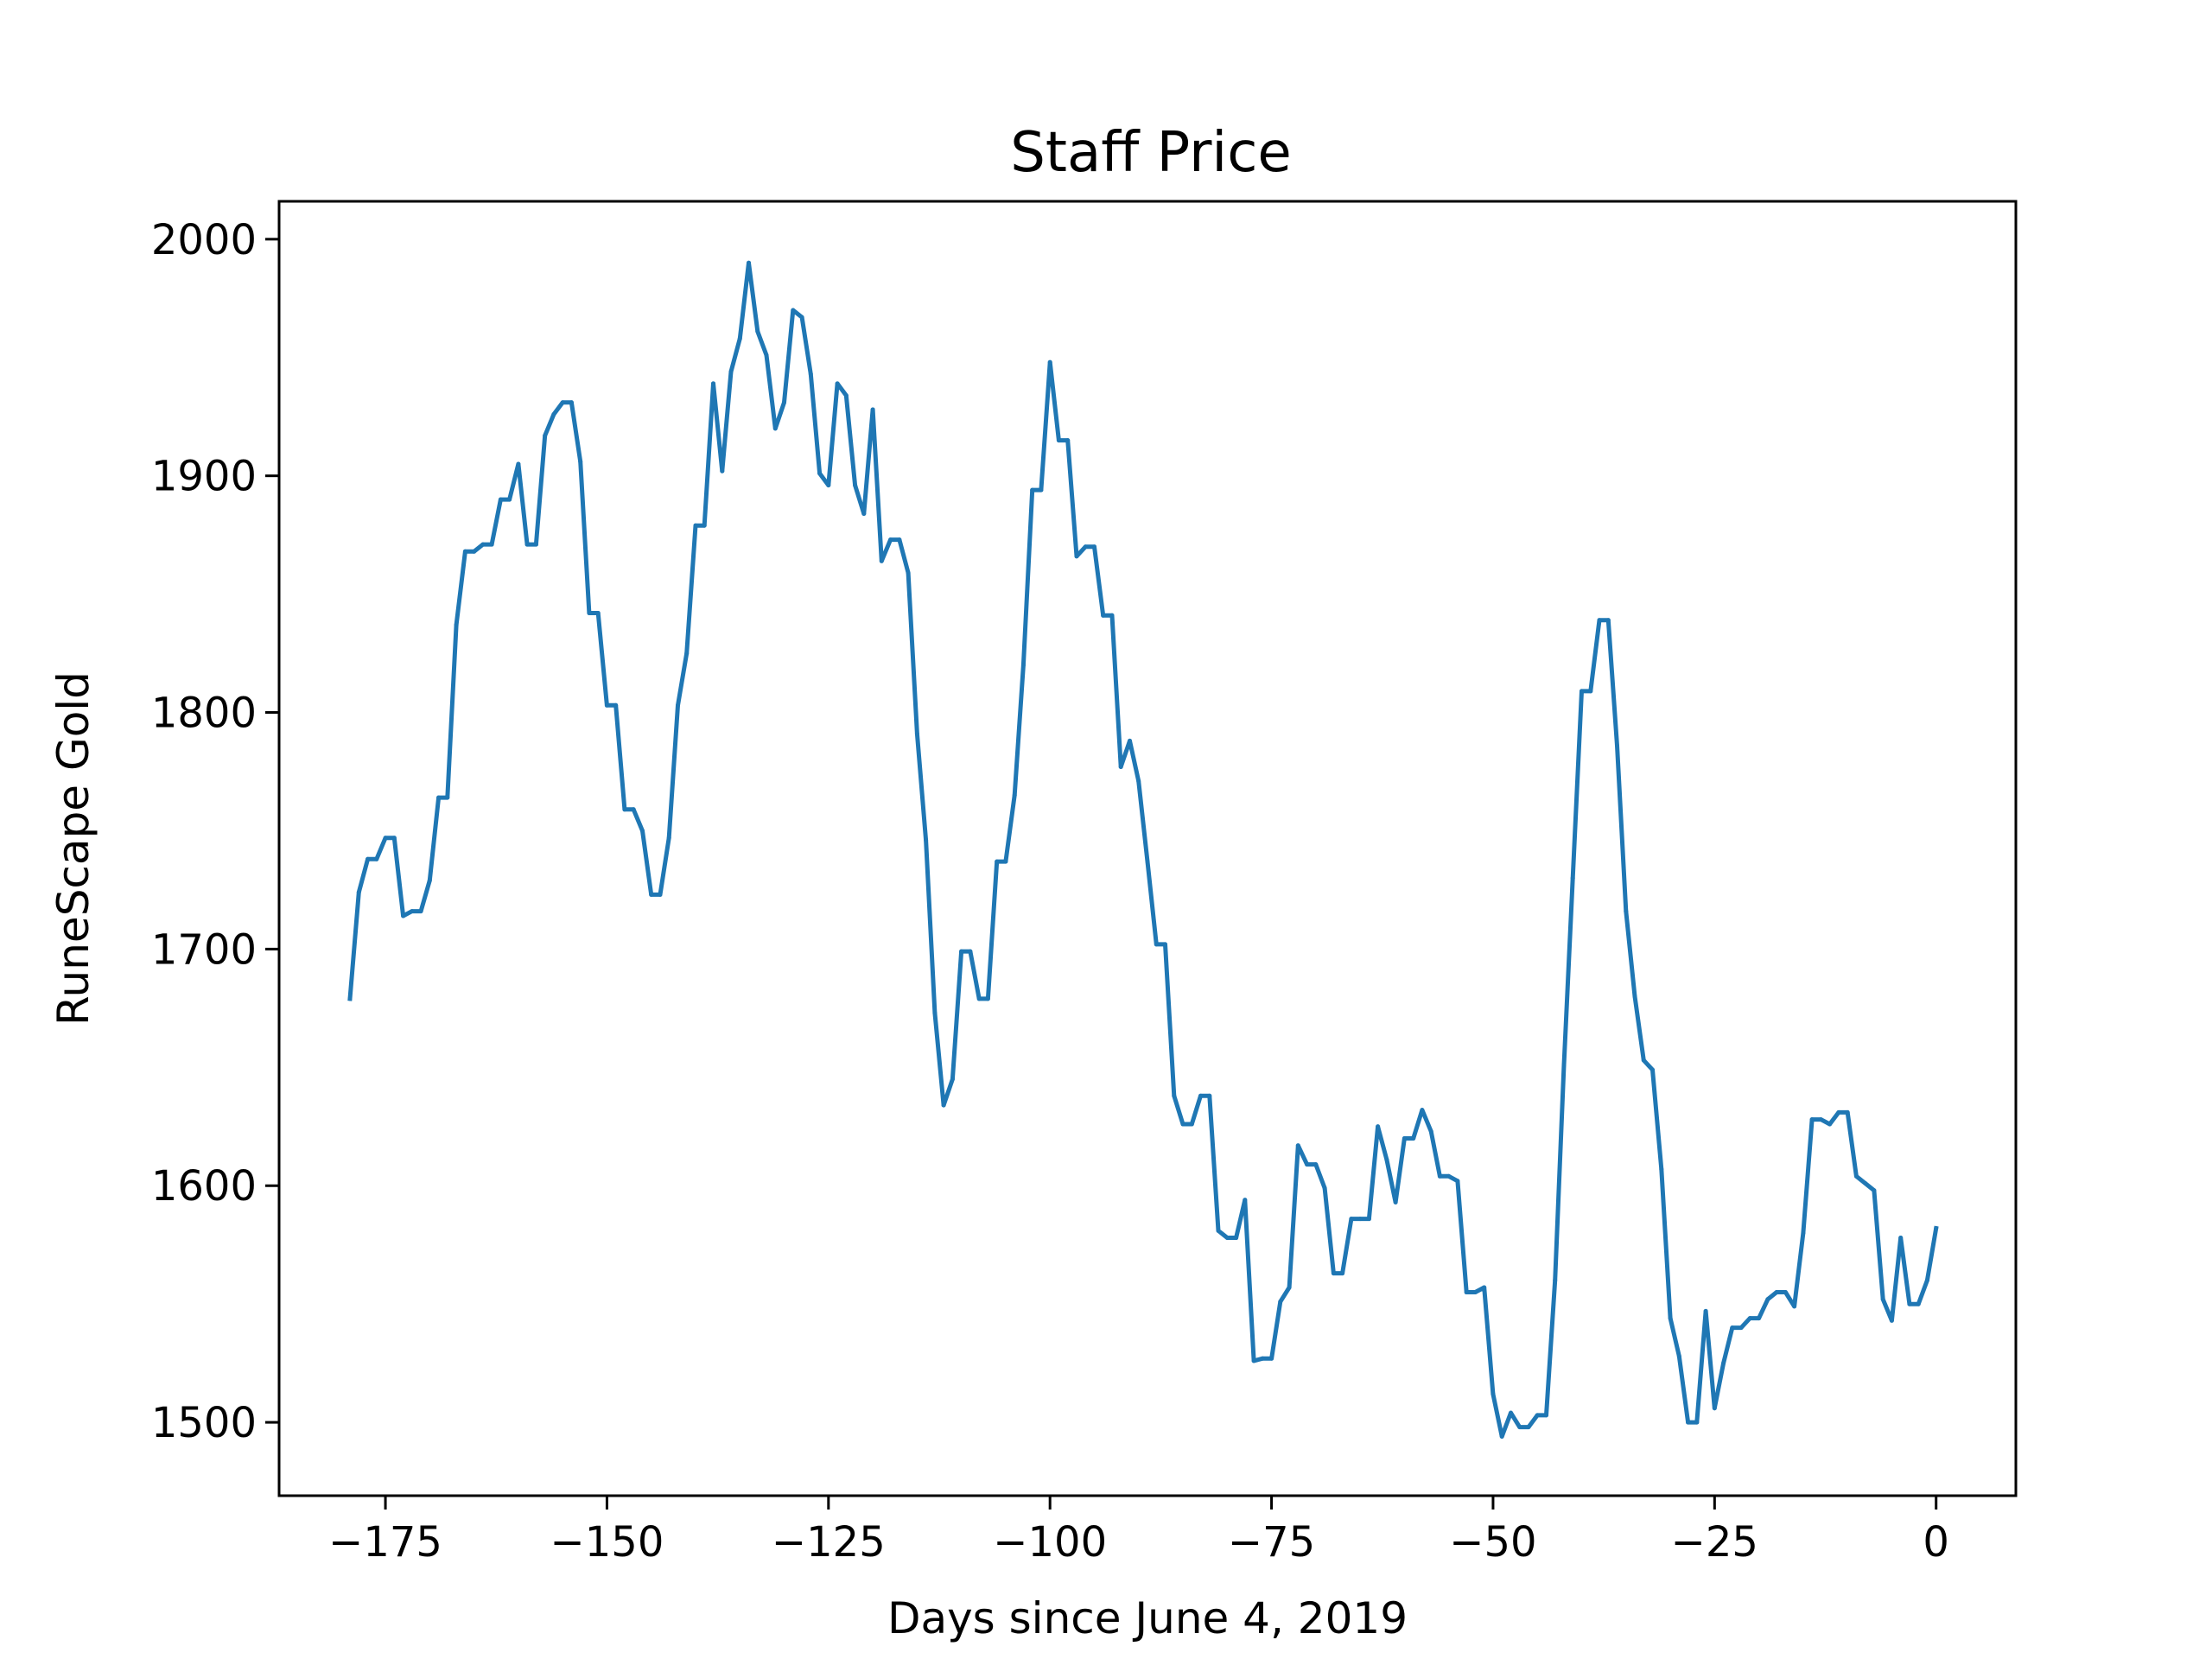 The image size is (2212, 1659). What do you see at coordinates (204, 714) in the screenshot?
I see `y-tick-label: 1800` at bounding box center [204, 714].